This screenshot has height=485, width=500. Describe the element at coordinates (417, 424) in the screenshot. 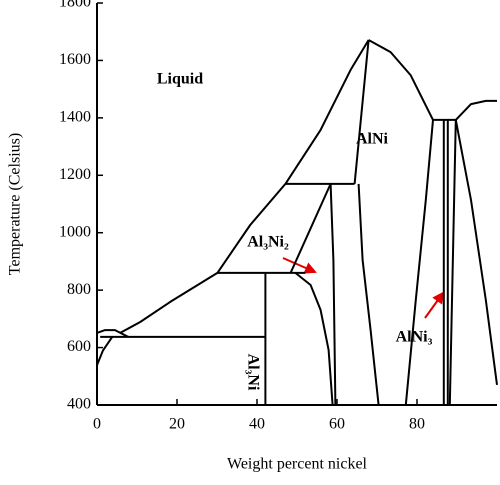

I see `x-tick-label: 80` at that location.